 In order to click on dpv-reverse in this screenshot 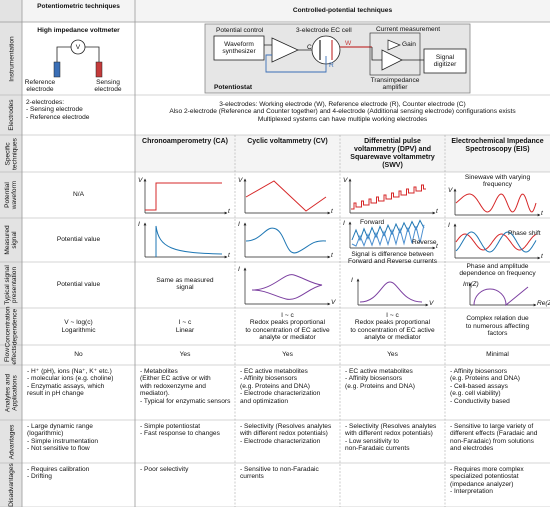, I will do `click(388, 235)`.